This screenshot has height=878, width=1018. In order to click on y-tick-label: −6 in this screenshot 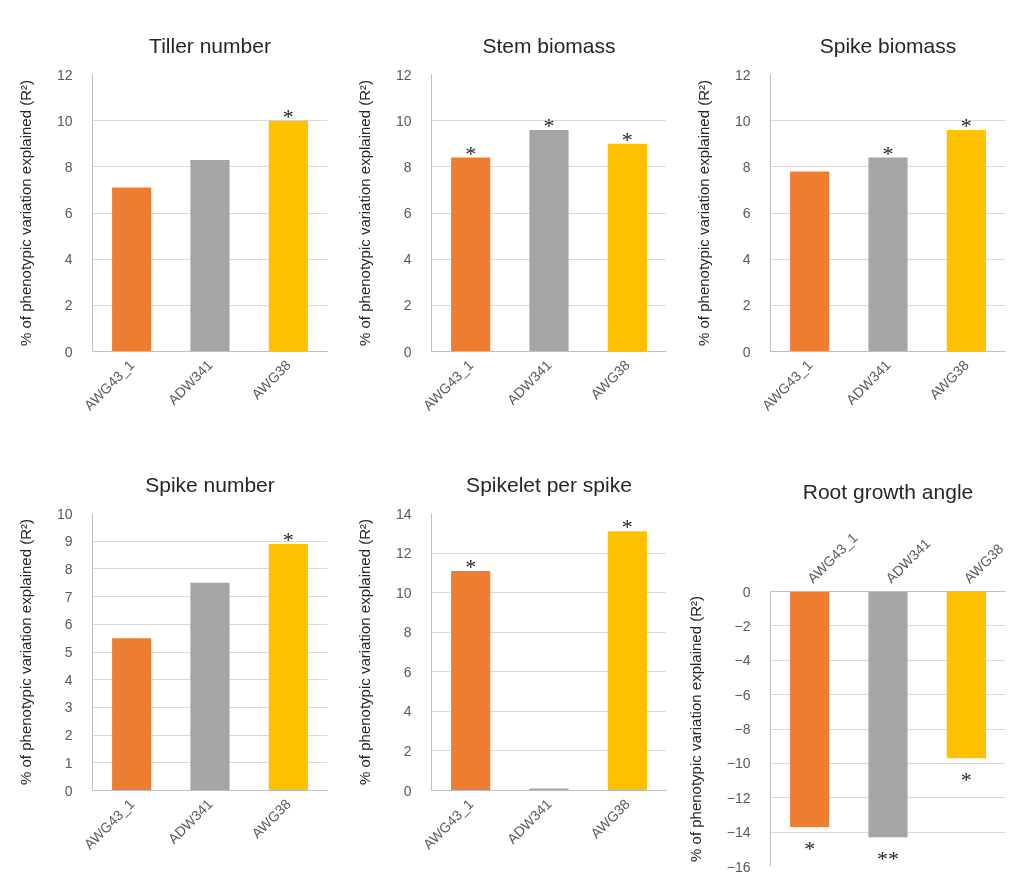, I will do `click(742, 694)`.